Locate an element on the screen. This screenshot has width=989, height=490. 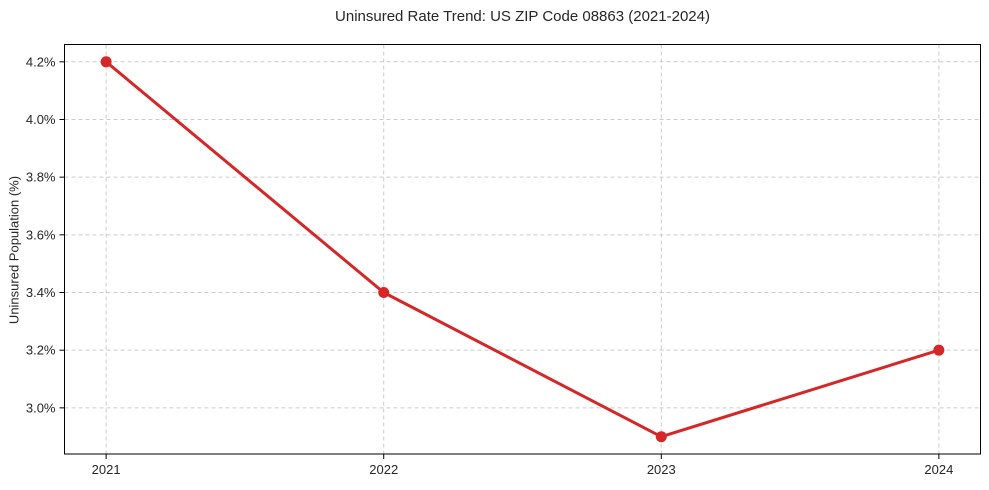
y-tick-label: 4.2% is located at coordinates (41, 61).